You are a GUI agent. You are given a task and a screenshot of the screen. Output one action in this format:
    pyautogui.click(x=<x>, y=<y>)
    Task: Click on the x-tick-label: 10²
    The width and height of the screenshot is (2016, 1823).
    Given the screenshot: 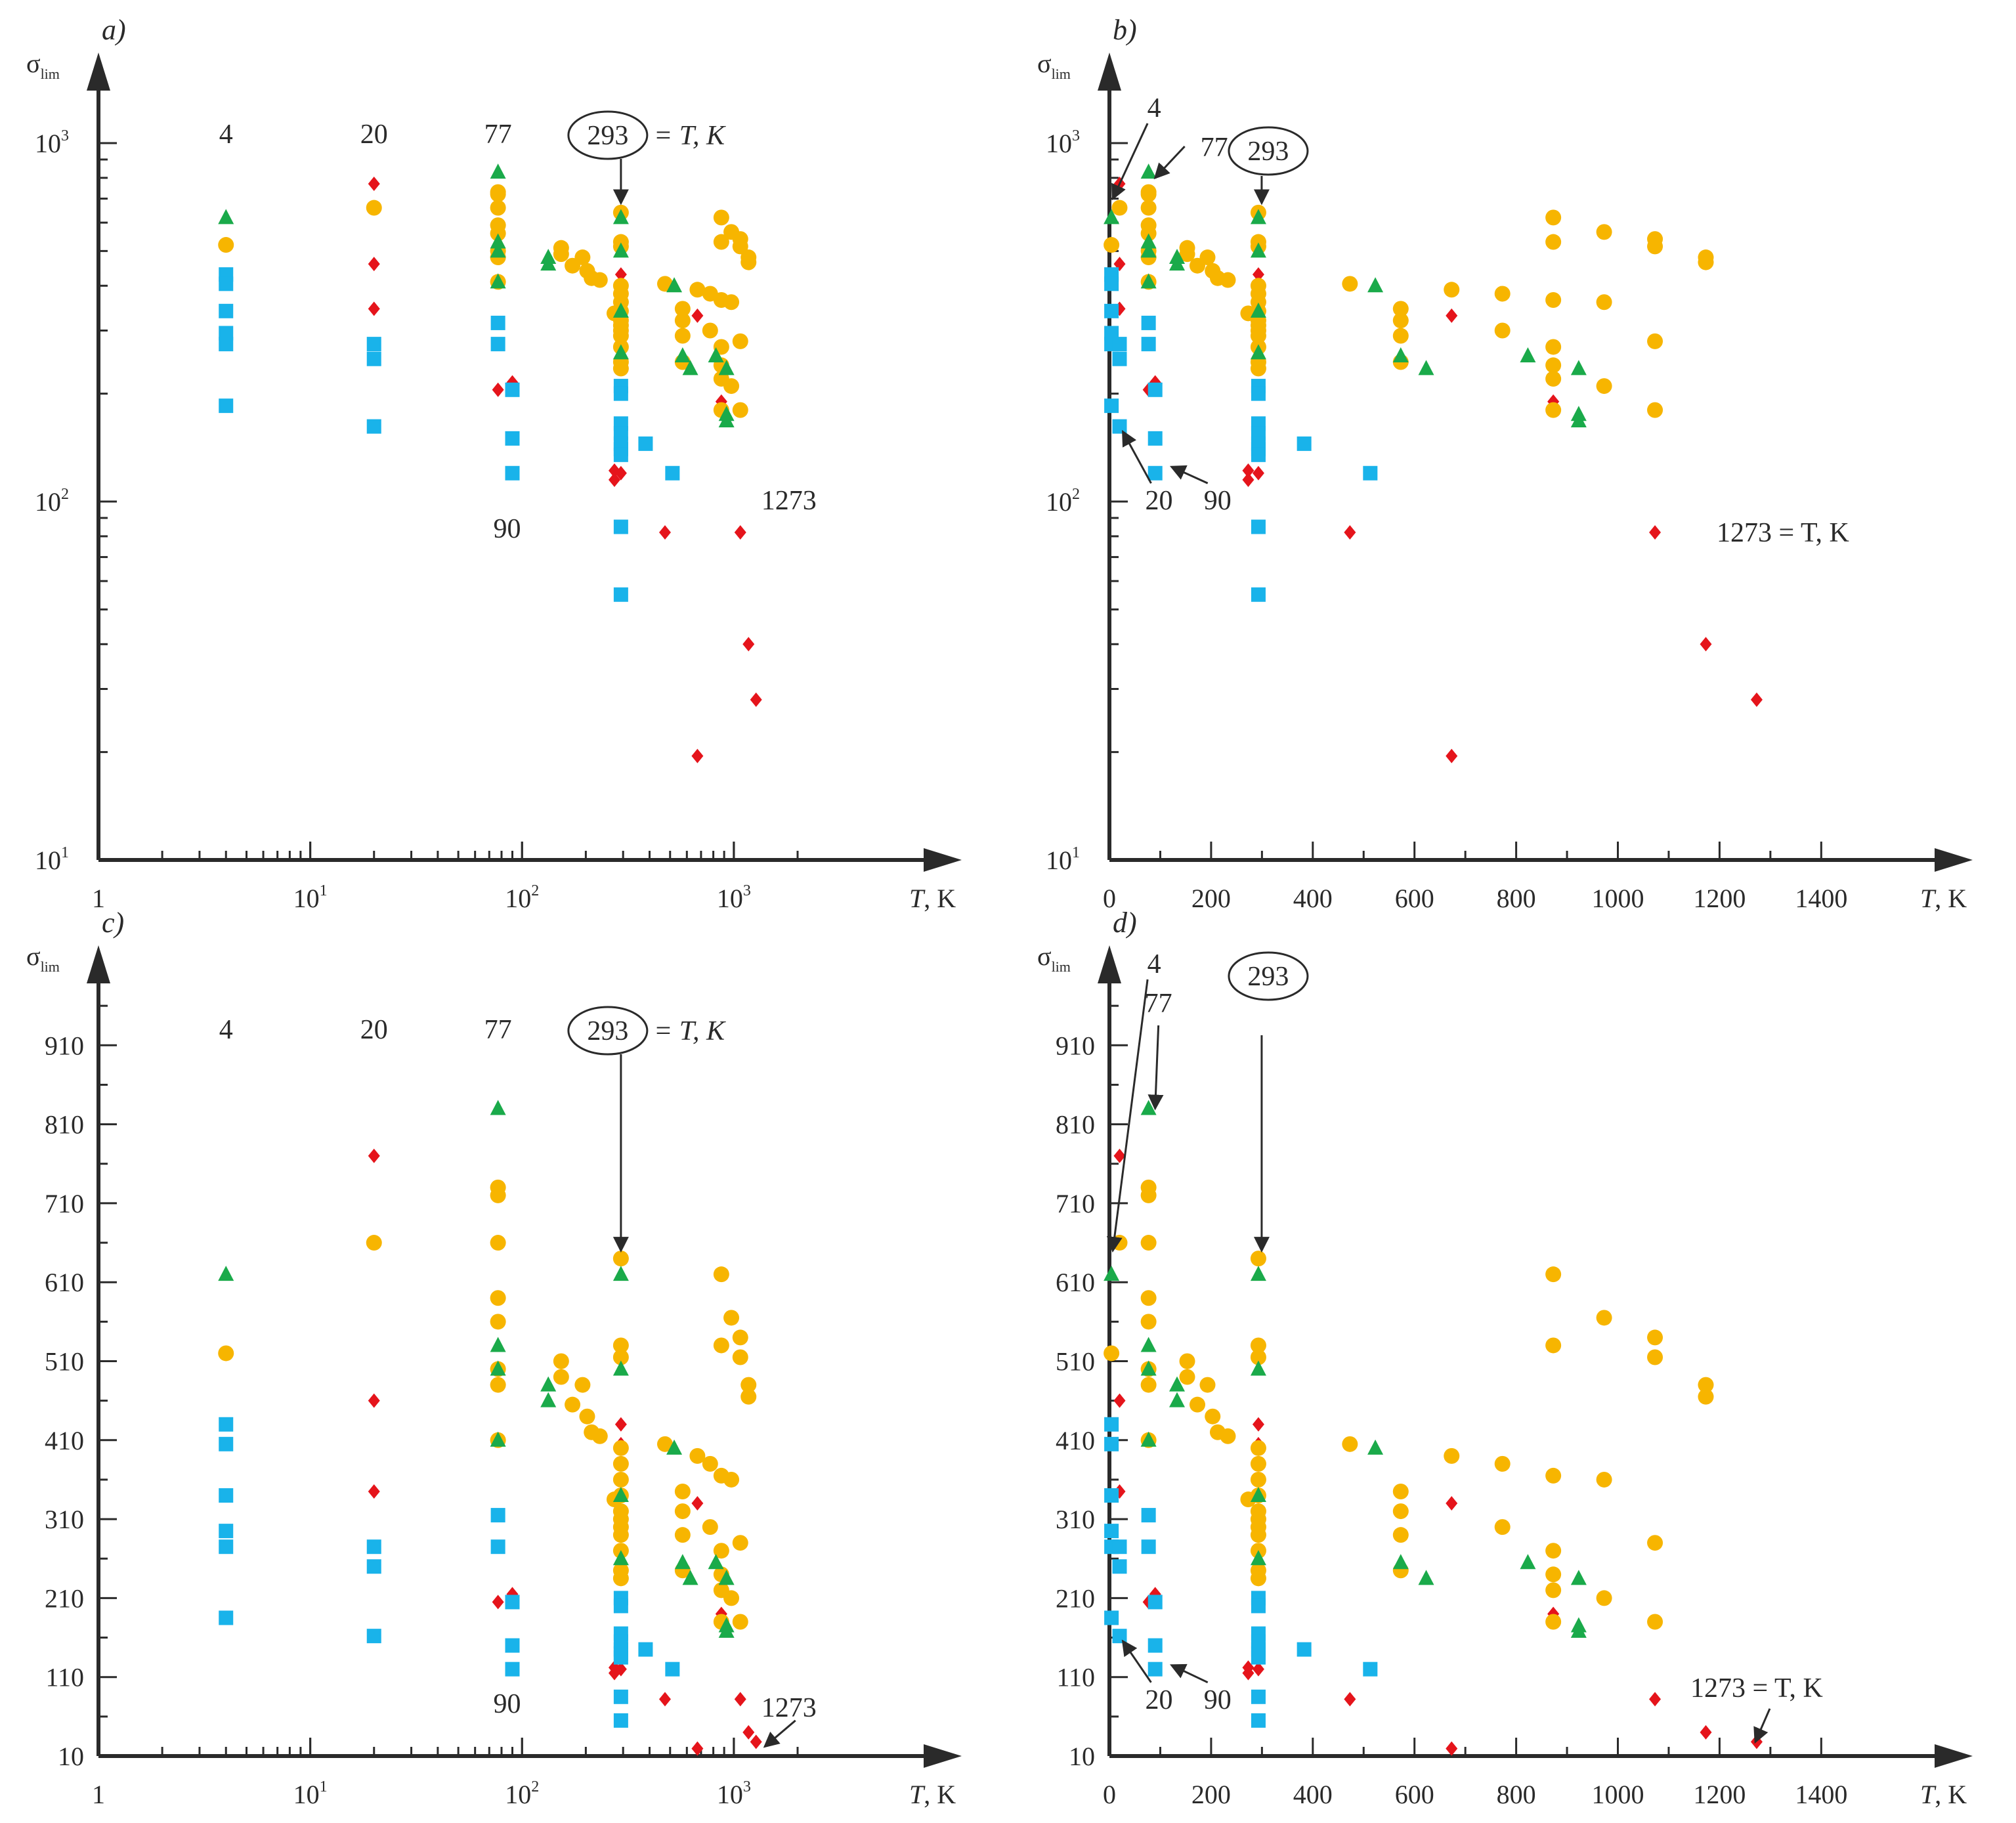 What is the action you would take?
    pyautogui.click(x=522, y=897)
    